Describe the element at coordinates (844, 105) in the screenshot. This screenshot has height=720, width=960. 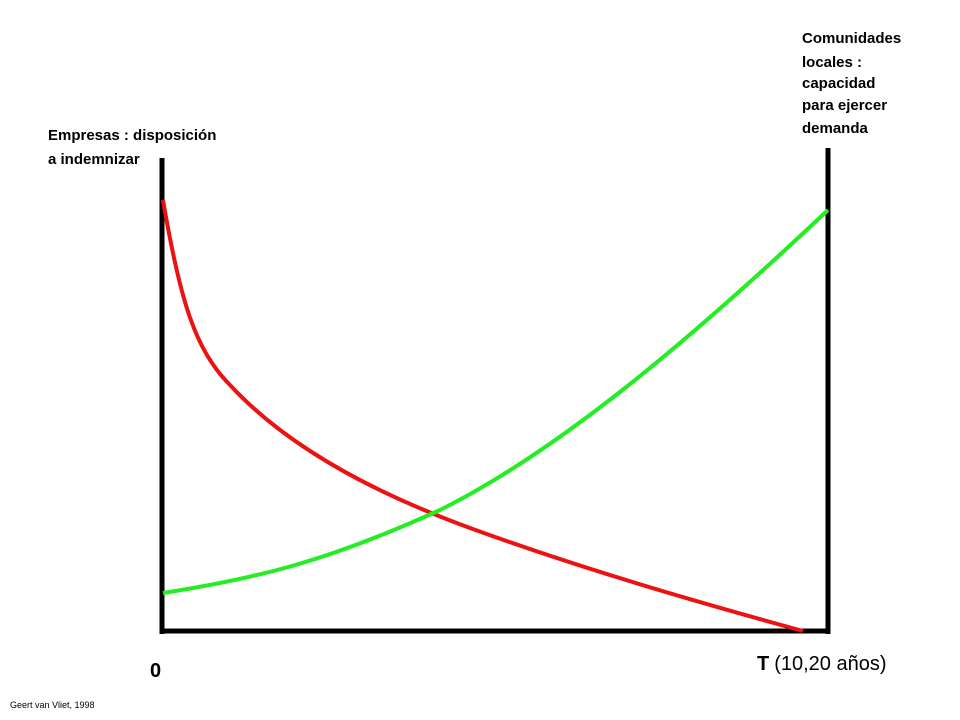
I see `right-label-line: para ejercer` at that location.